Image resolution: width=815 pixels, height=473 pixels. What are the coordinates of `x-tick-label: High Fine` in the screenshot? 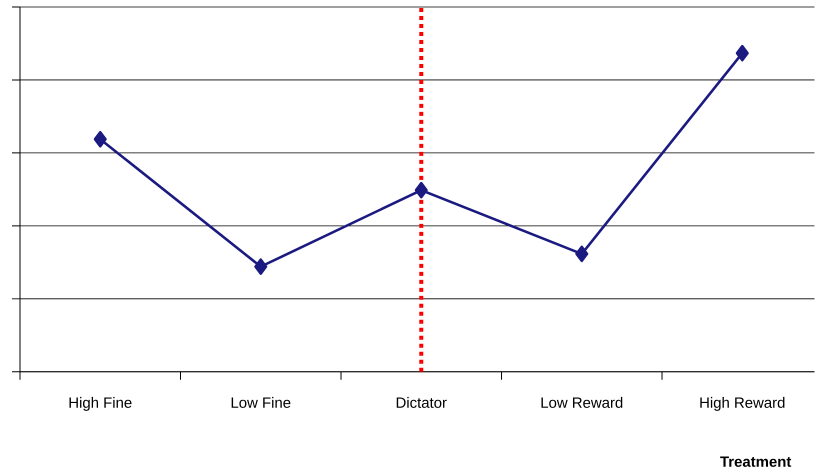 It's located at (101, 404).